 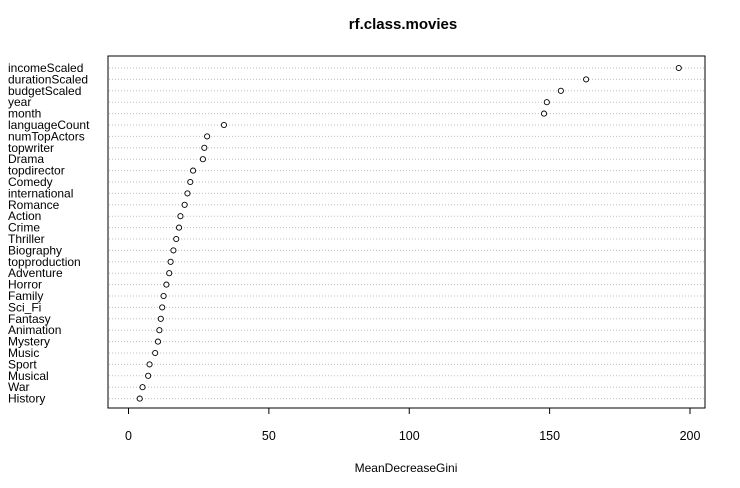 What do you see at coordinates (166, 284) in the screenshot?
I see `point-horror` at bounding box center [166, 284].